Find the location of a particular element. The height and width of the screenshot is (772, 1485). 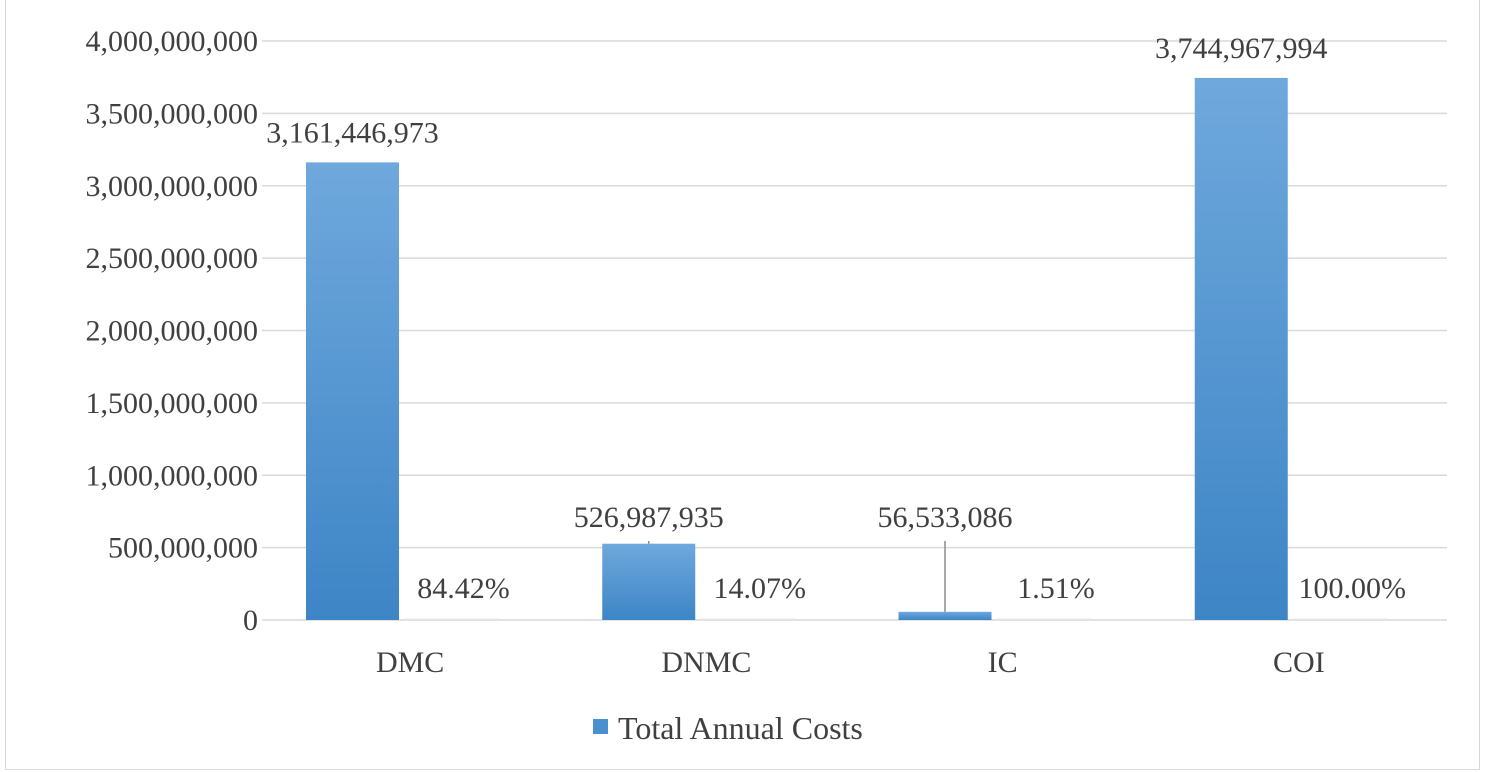

data-label: 526,987,935 is located at coordinates (649, 517).